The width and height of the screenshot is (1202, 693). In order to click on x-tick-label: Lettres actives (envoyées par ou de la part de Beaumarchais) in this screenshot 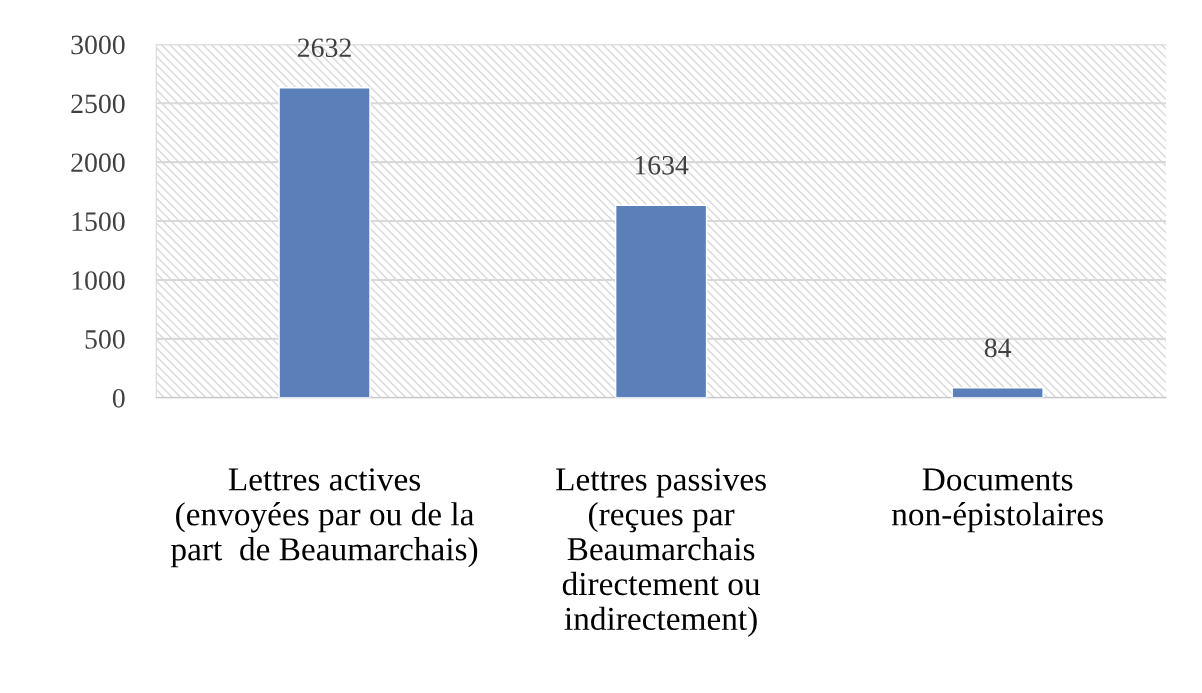, I will do `click(324, 518)`.